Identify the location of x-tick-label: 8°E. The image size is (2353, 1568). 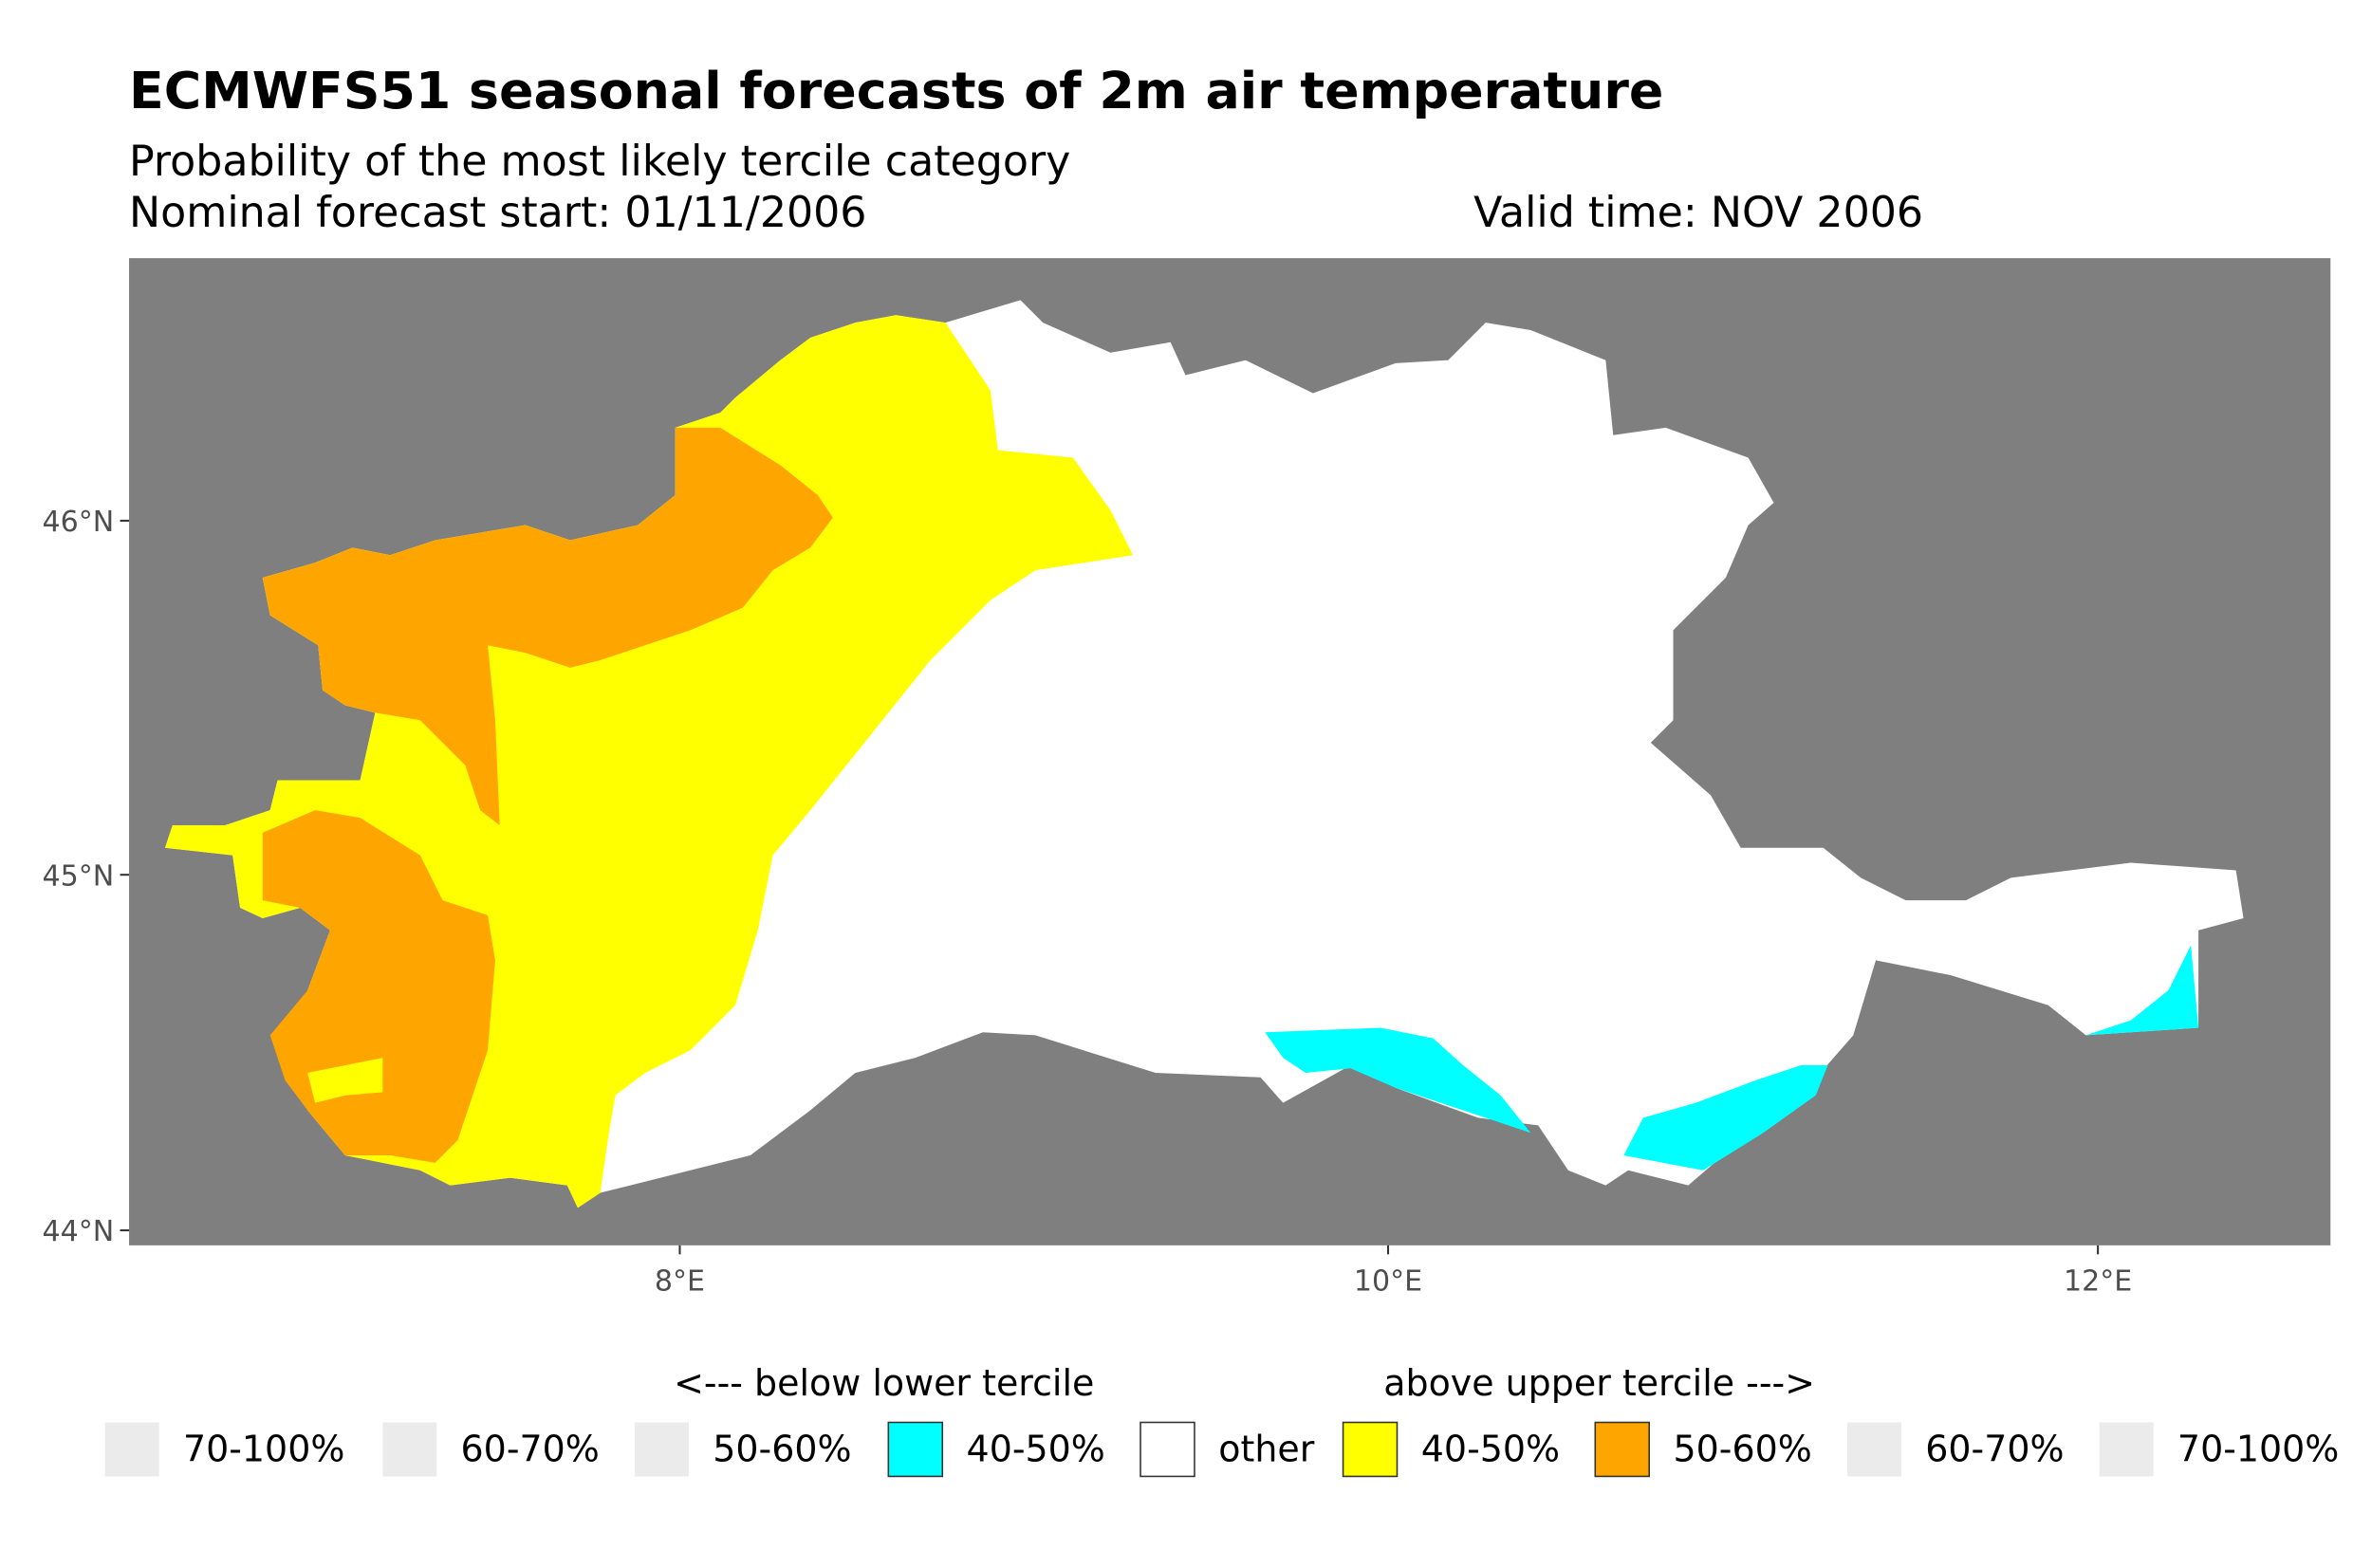
(680, 1281).